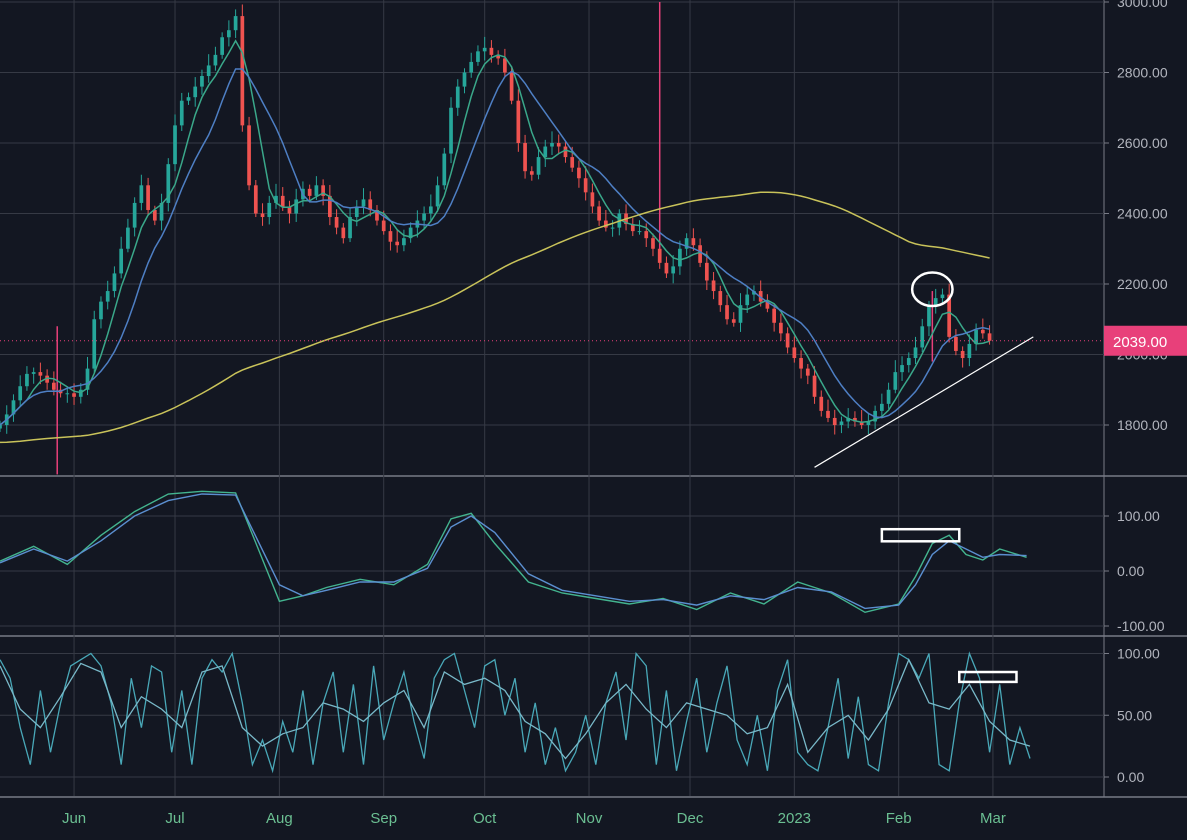 The width and height of the screenshot is (1187, 840). What do you see at coordinates (1134, 715) in the screenshot?
I see `stochastic-tick-label: 50.00` at bounding box center [1134, 715].